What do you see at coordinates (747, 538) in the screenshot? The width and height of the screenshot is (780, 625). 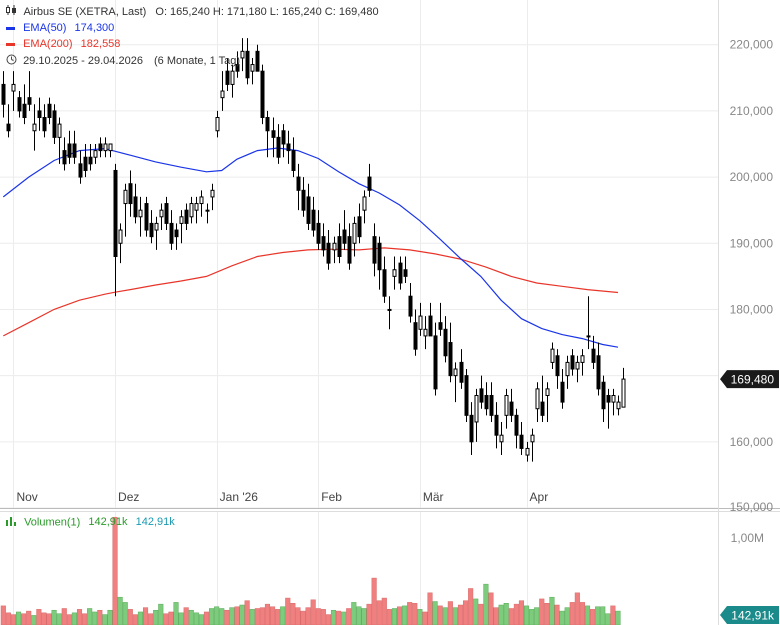 I see `volume-axis: 1,00M` at bounding box center [747, 538].